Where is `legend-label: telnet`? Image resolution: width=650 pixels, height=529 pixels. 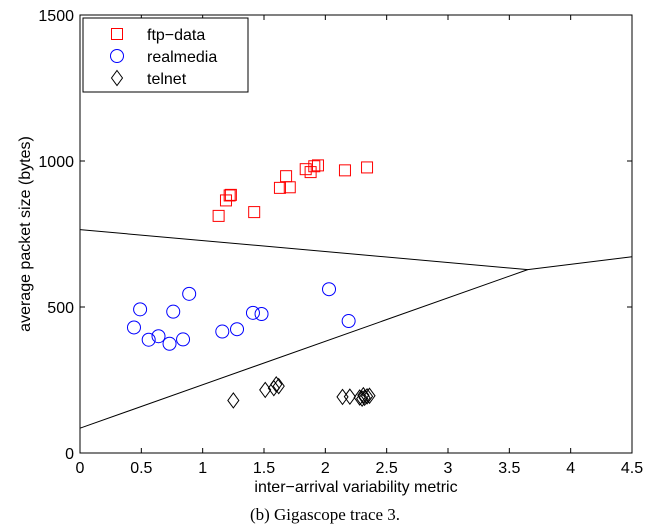 legend-label: telnet is located at coordinates (167, 79).